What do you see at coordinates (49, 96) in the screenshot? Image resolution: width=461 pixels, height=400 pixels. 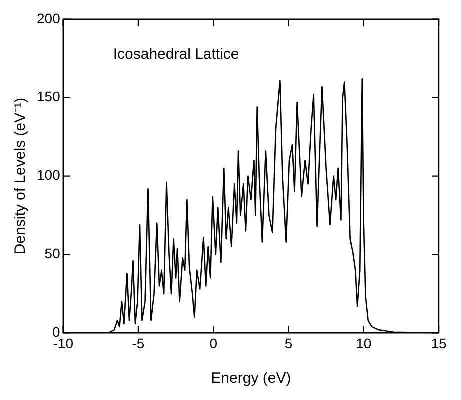 I see `y-tick-label: 150` at bounding box center [49, 96].